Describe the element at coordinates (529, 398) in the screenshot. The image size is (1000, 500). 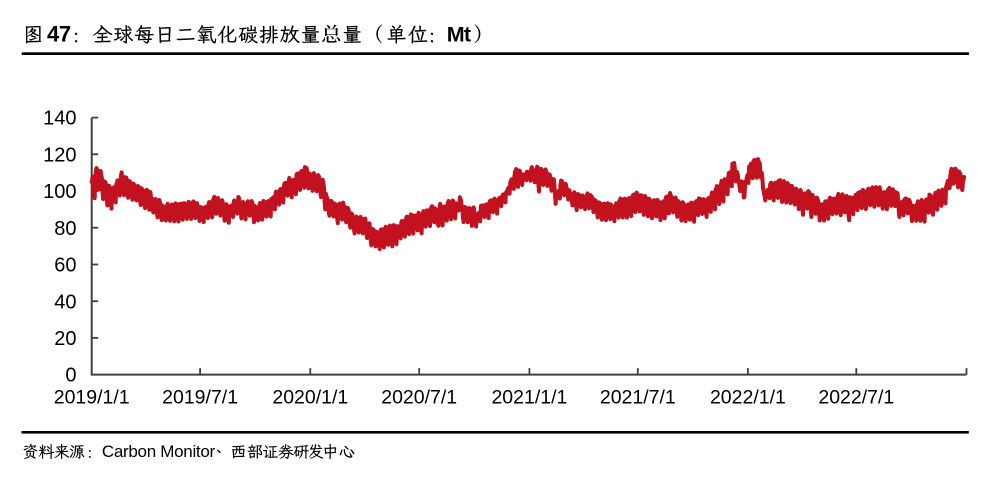
I see `svg-text: 2021/1/1` at that location.